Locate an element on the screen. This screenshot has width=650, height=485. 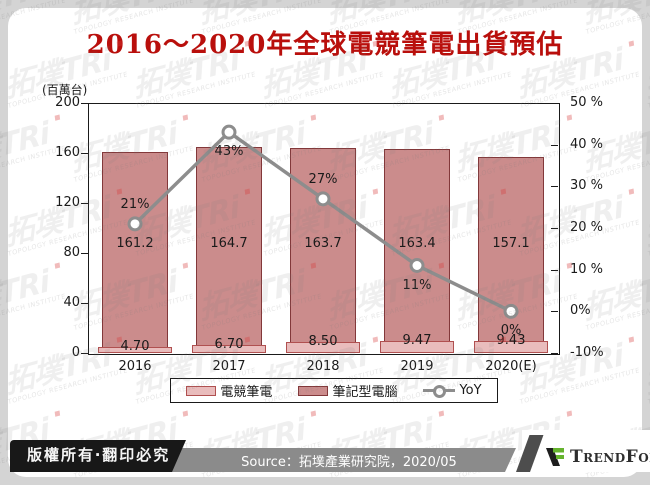
notebook-value-label: 157.1 is located at coordinates (511, 243).